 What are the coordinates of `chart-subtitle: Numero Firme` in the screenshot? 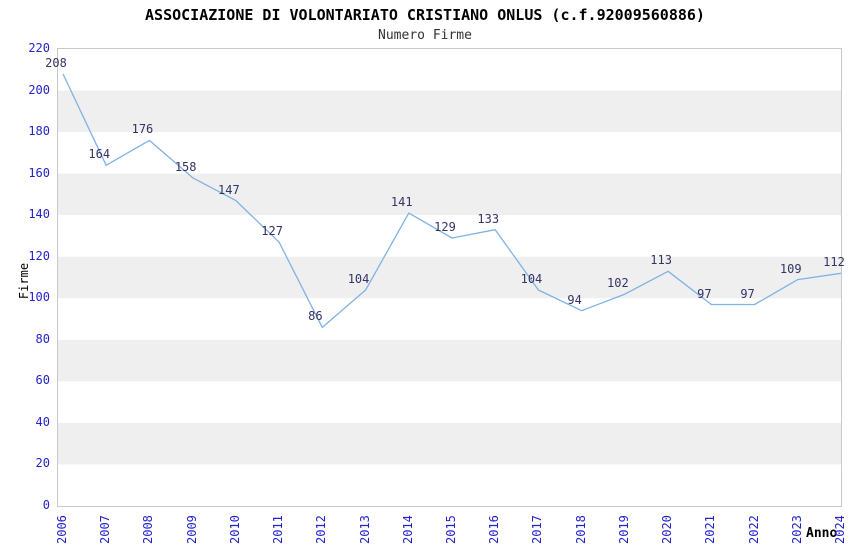 It's located at (425, 35).